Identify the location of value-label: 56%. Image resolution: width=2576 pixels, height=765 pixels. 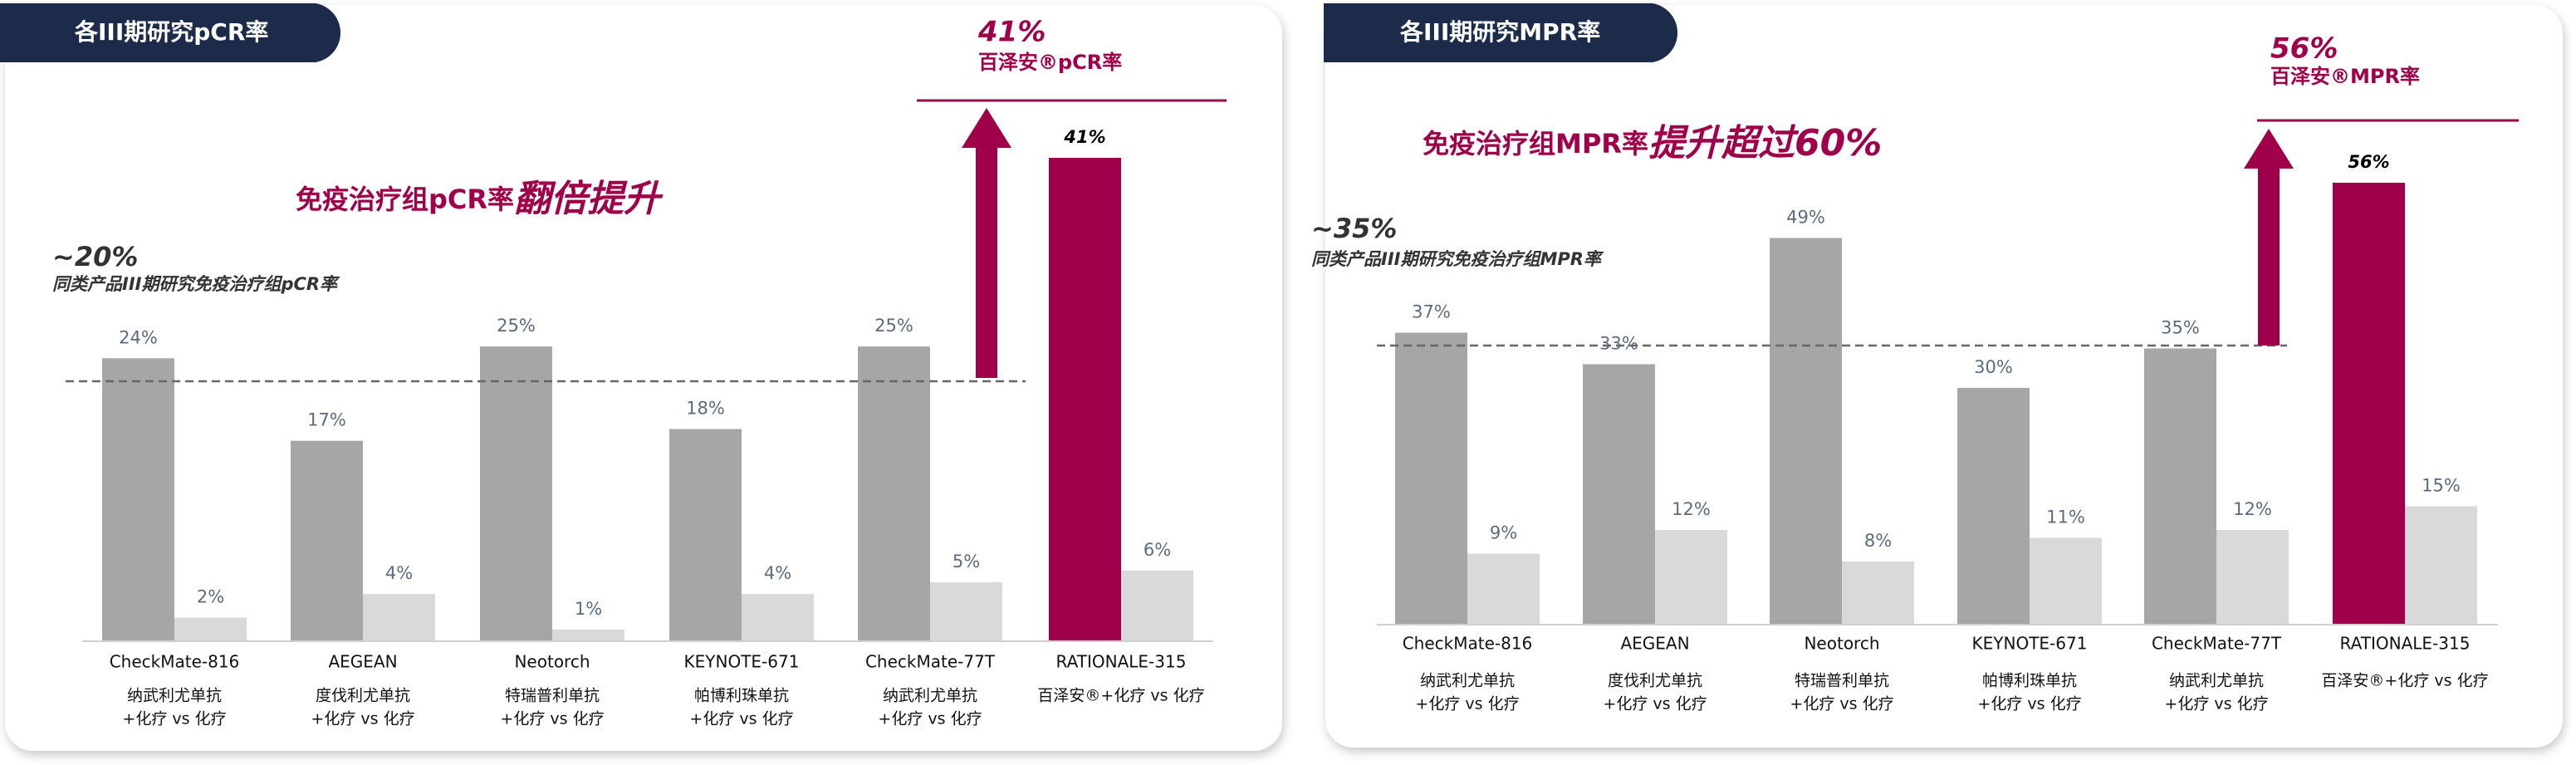
(2369, 162).